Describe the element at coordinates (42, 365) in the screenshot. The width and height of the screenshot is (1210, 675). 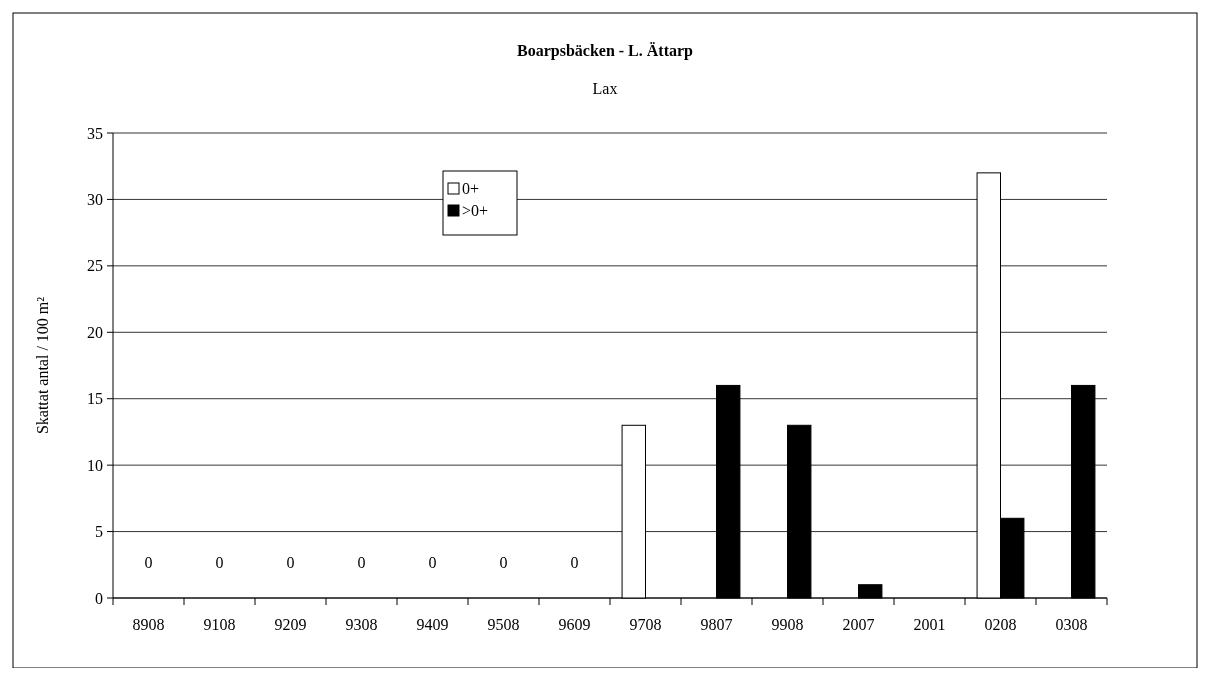
I see `y-axis-title: Skattat antal / 100 m²` at that location.